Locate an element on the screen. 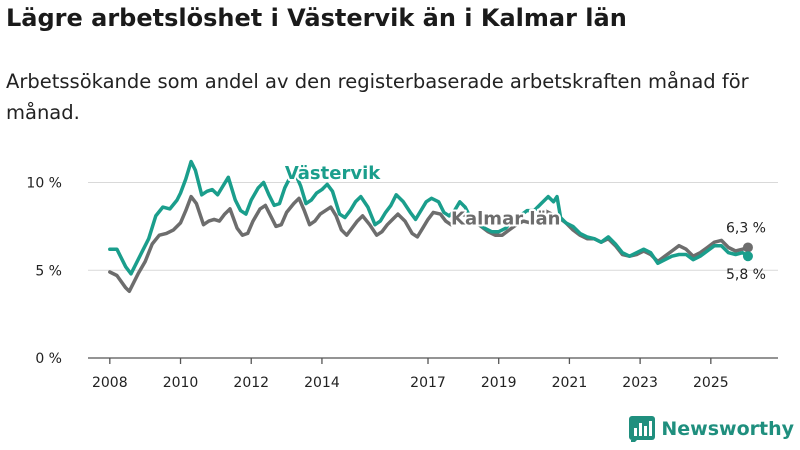 The width and height of the screenshot is (800, 450). y-axis-ticks: 0 % 5 % 10 % is located at coordinates (44, 271).